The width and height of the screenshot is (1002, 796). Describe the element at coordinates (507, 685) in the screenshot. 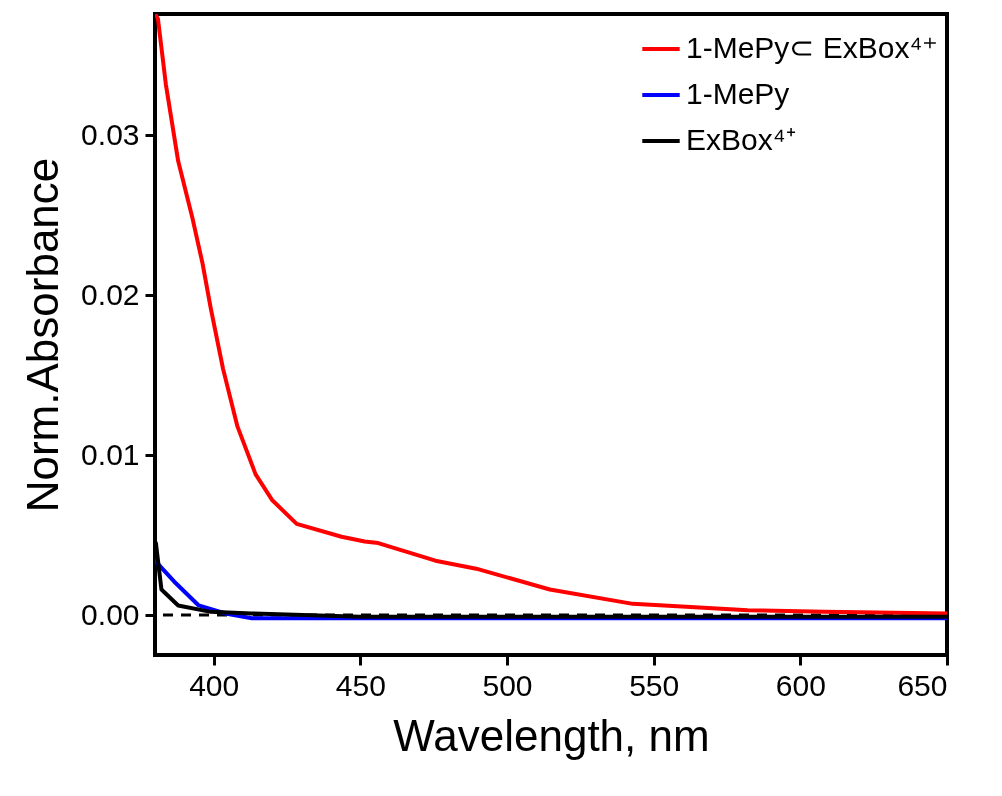

I see `x-tick-label: 500` at that location.